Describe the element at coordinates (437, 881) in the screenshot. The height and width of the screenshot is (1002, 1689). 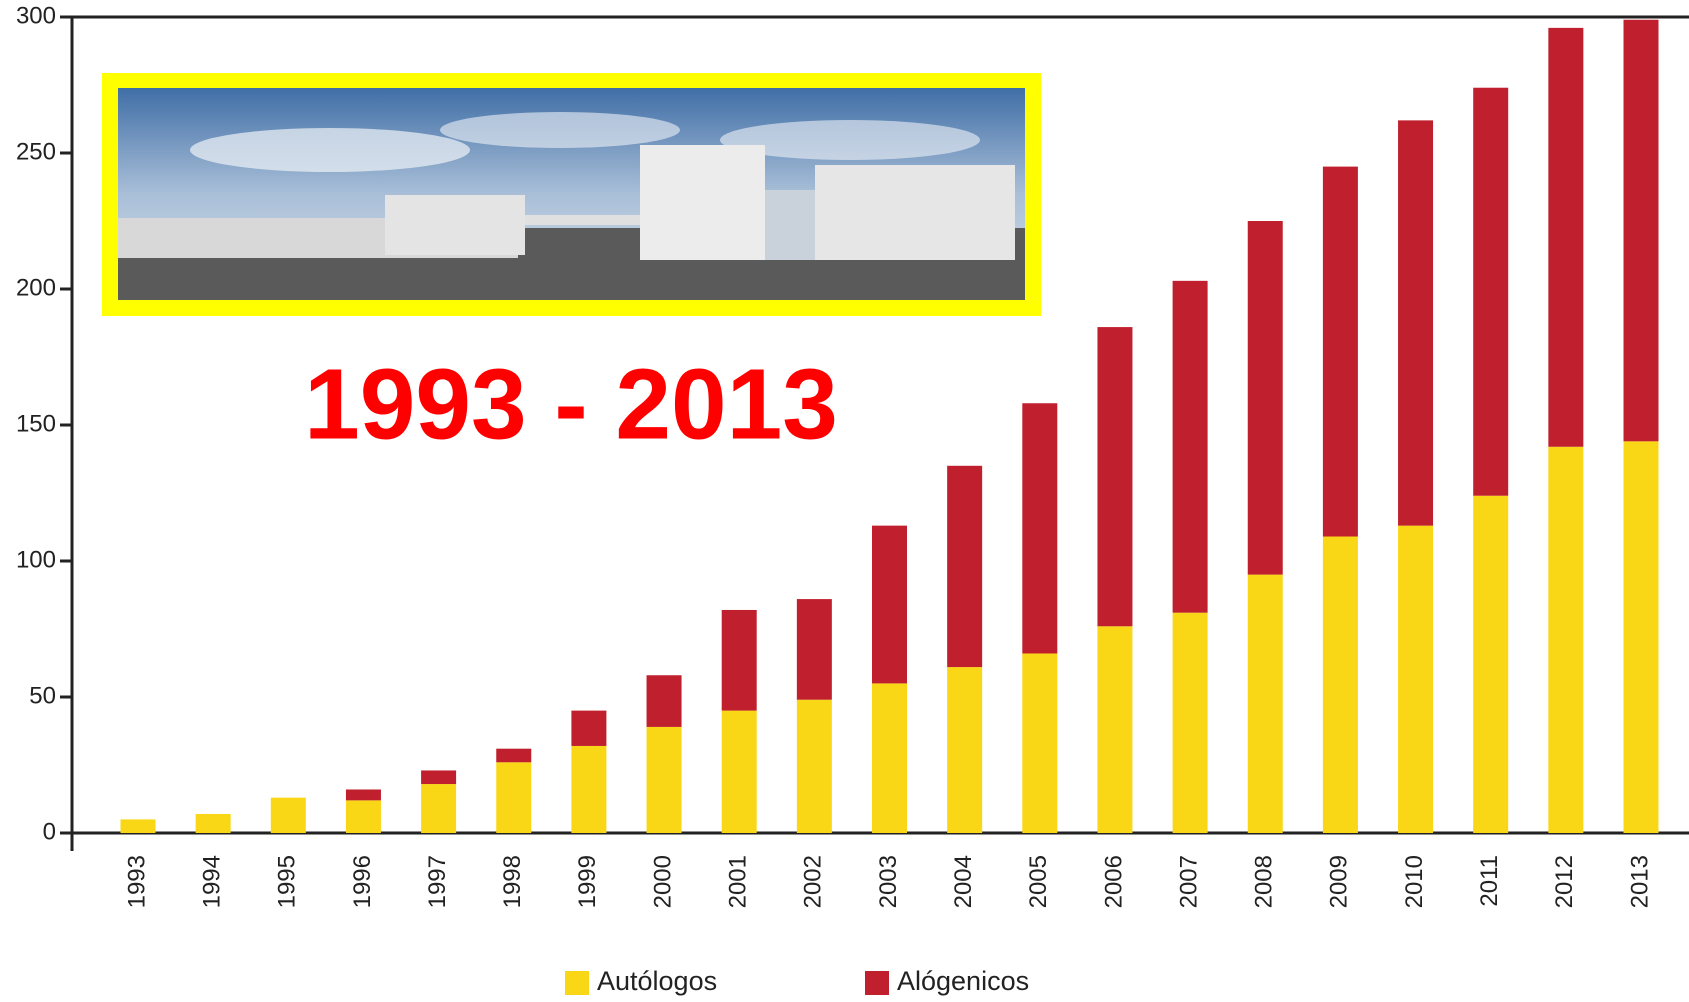
I see `x-tick-label: 1997` at that location.